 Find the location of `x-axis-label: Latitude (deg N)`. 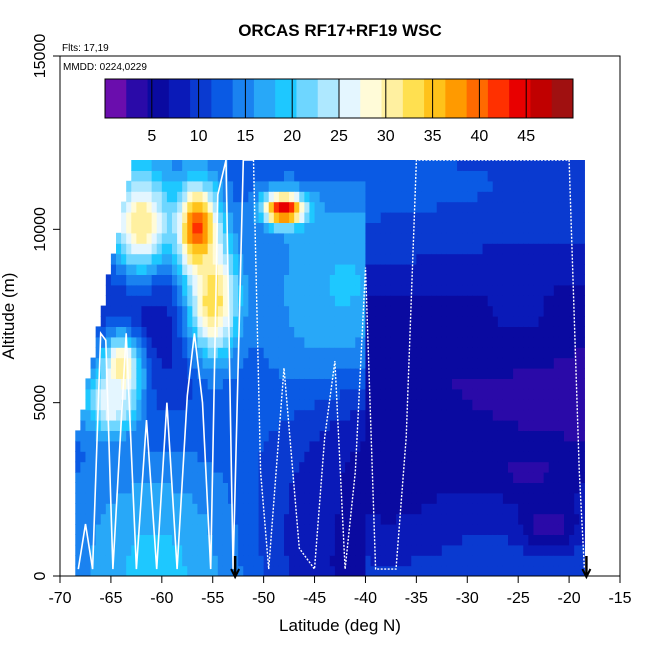

x-axis-label: Latitude (deg N) is located at coordinates (340, 625).